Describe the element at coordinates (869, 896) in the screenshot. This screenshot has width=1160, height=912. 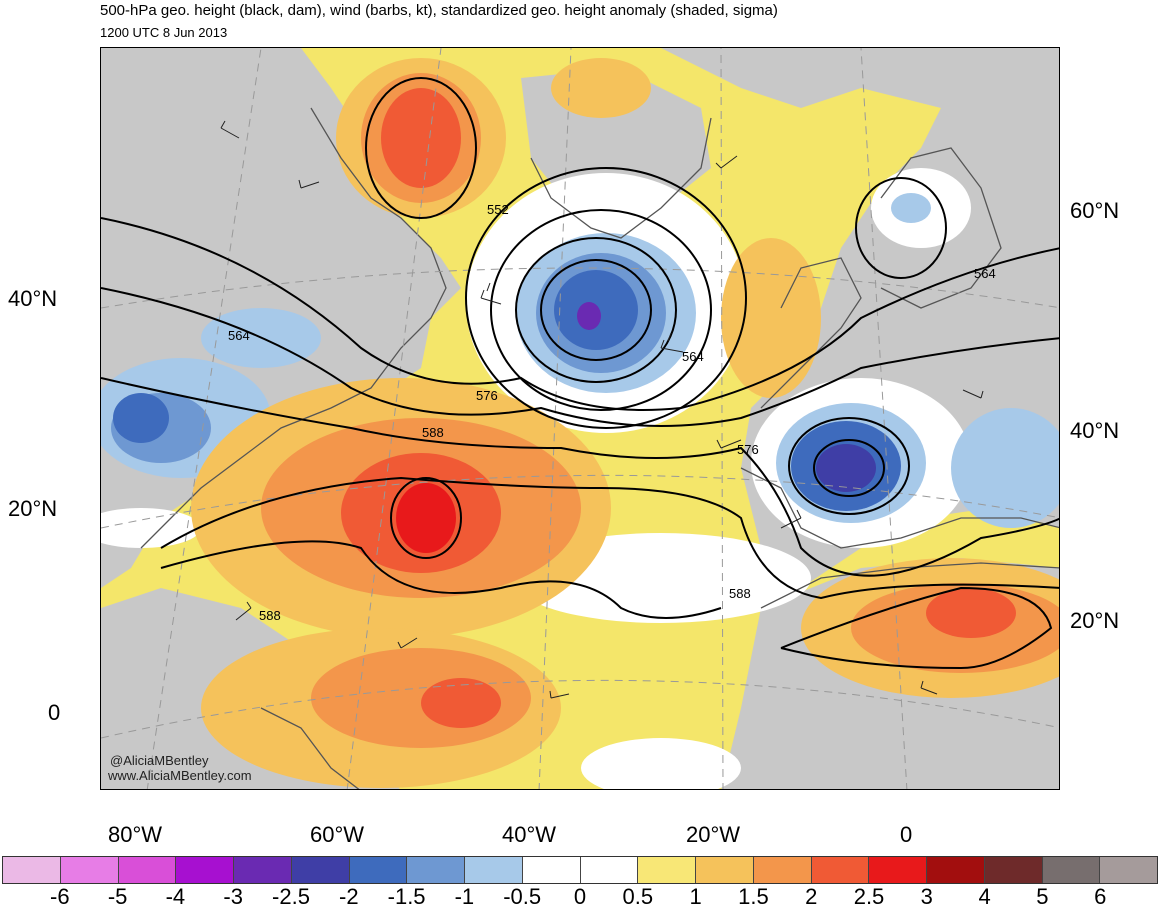
I see `colorbar-tick-label: 2.5` at that location.